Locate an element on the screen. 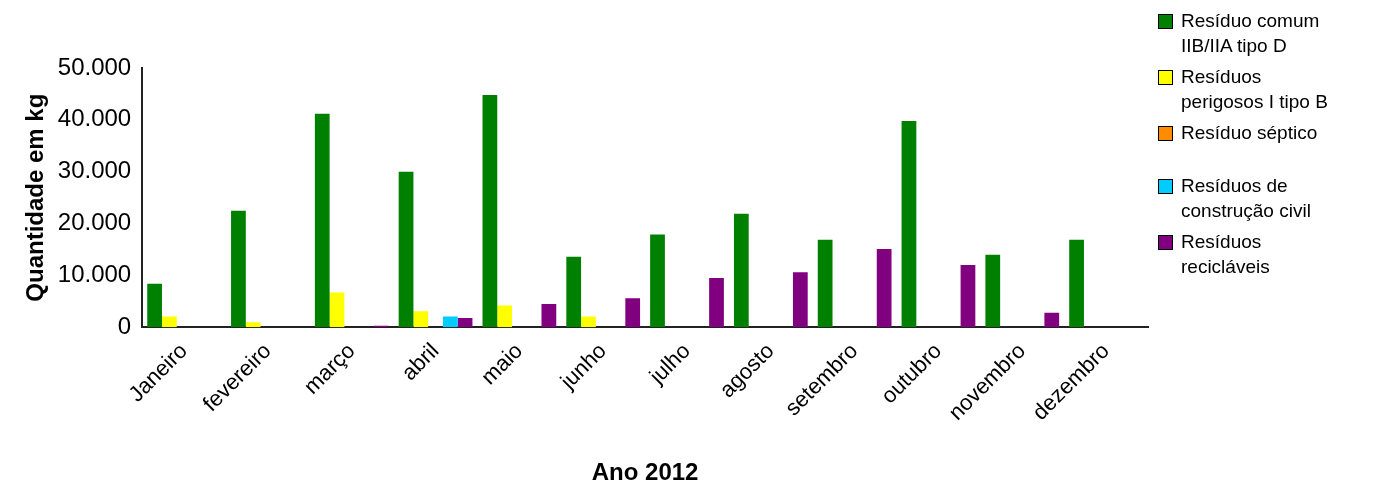 This screenshot has width=1388, height=500. y-tick-label: 0 is located at coordinates (124, 325).